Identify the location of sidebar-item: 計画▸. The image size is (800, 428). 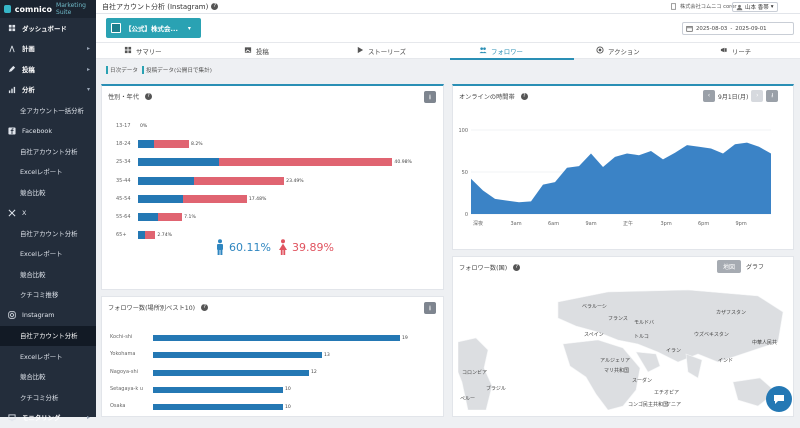
(48, 49).